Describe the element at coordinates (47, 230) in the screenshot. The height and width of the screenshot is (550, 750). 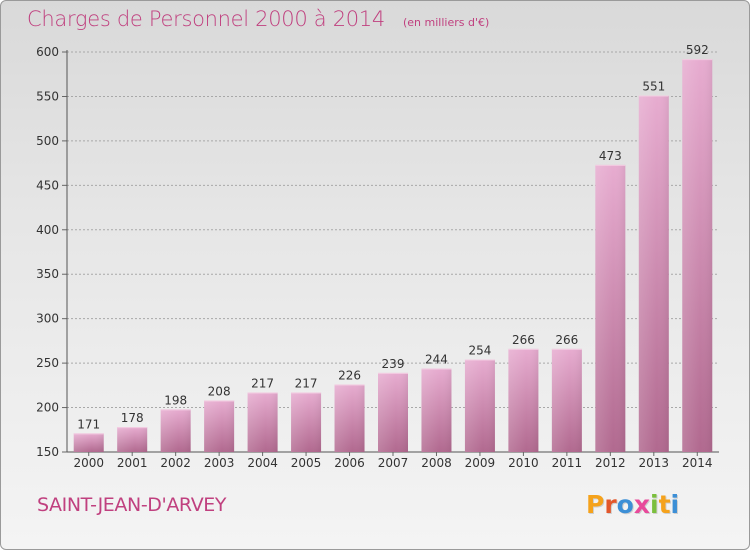
I see `y-tick-label: 400` at that location.